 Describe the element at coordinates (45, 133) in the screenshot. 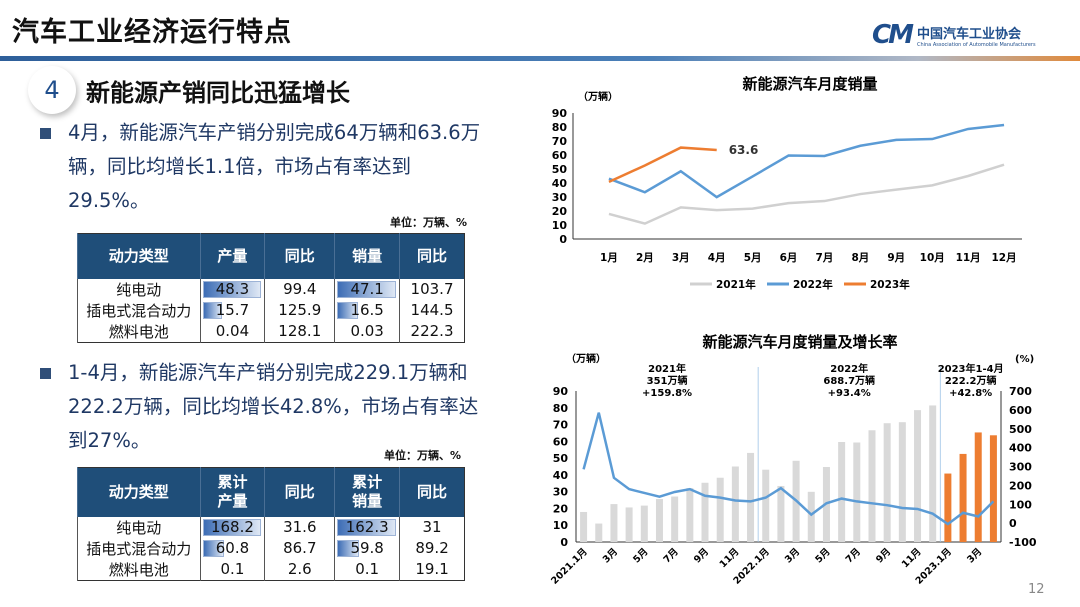

I see `bullet-square-icon` at that location.